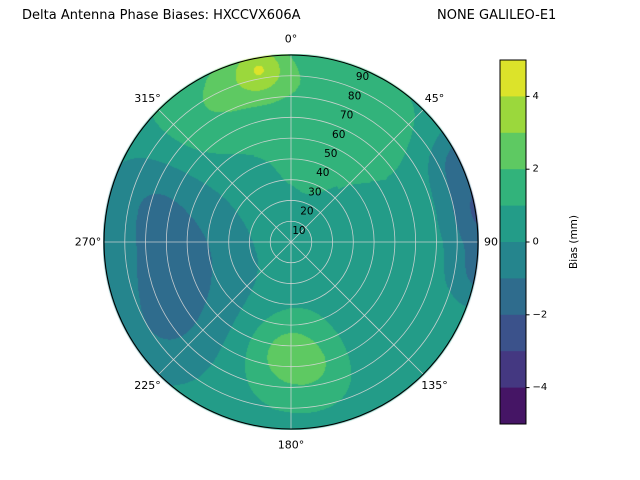  What do you see at coordinates (291, 445) in the screenshot?
I see `angular-tick-label: 180°` at bounding box center [291, 445].